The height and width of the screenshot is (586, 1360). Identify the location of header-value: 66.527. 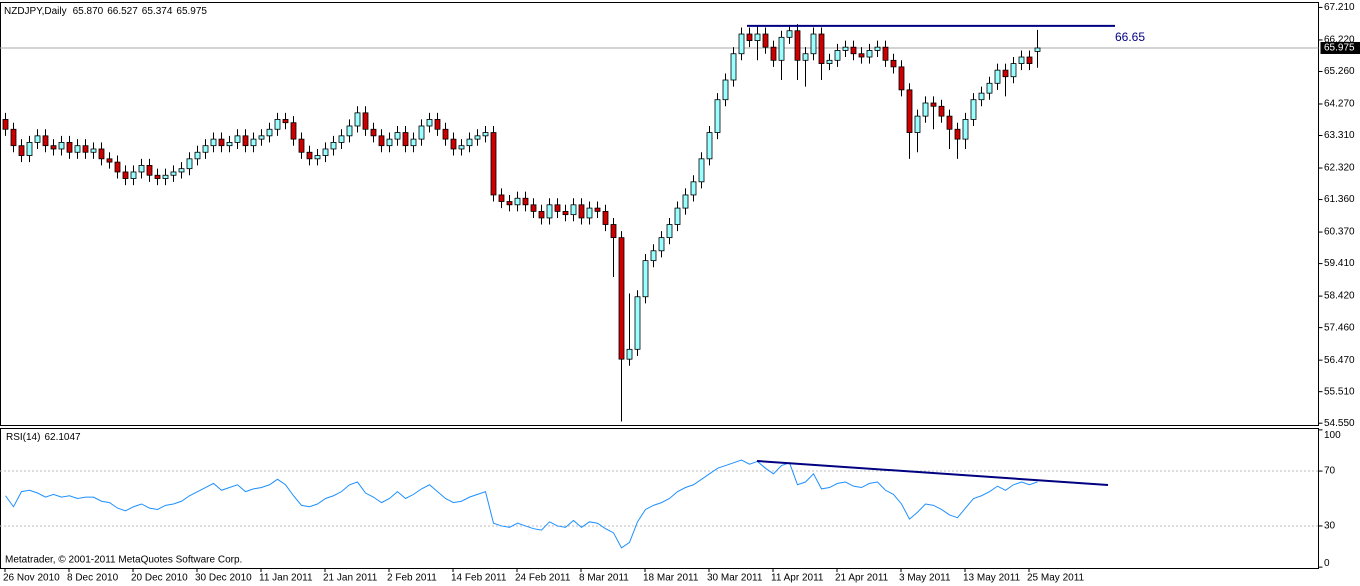
(122, 11).